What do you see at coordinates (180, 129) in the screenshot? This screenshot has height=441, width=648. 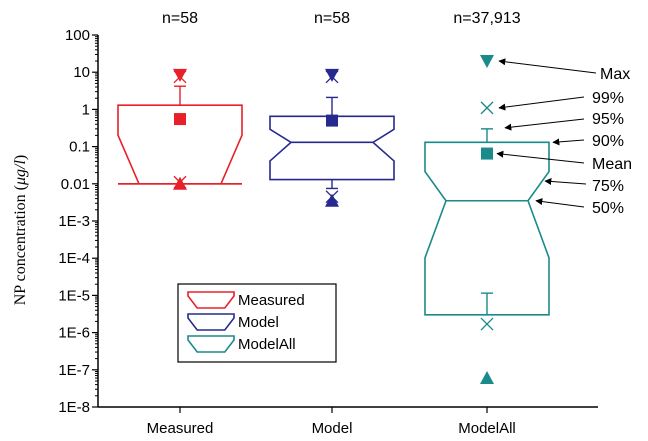 I see `box-measured` at bounding box center [180, 129].